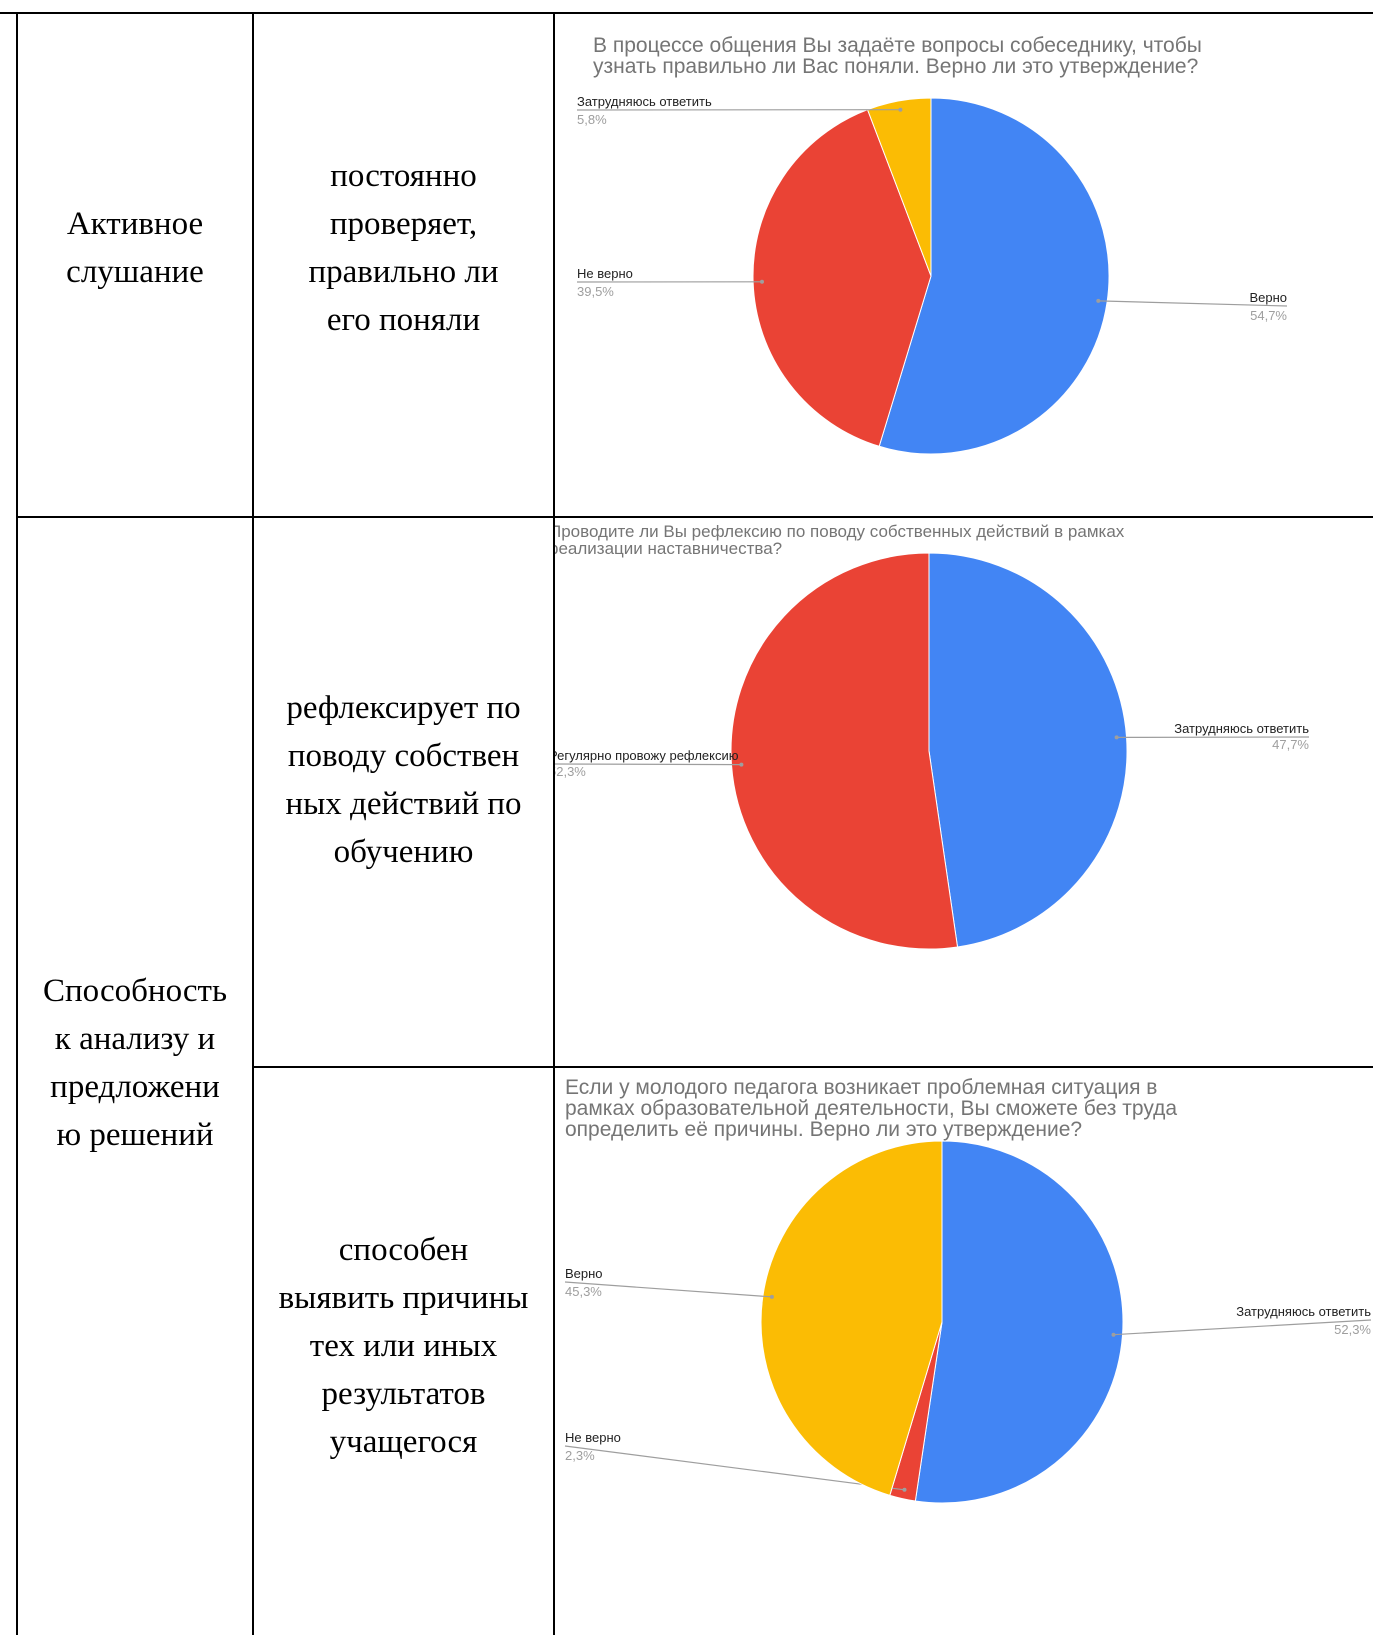 This screenshot has width=1373, height=1635. I want to click on chart-title-line: реализации наставничества?, so click(668, 548).